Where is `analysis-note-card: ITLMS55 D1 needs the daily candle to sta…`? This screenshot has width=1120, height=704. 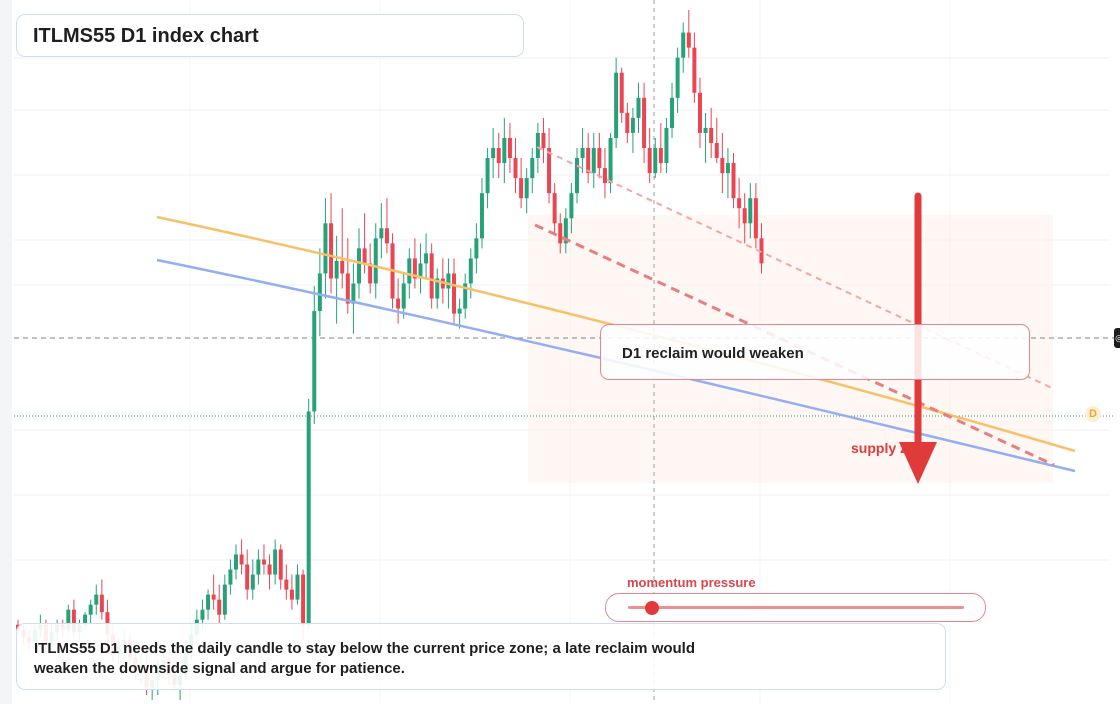 analysis-note-card: ITLMS55 D1 needs the daily candle to sta… is located at coordinates (481, 656).